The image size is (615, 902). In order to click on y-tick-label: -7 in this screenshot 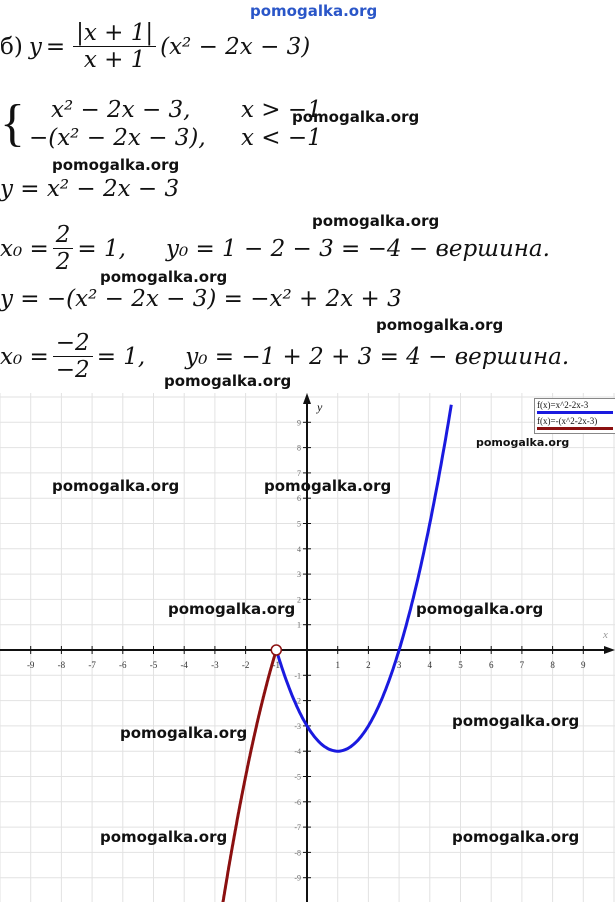, I will do `click(297, 827)`.